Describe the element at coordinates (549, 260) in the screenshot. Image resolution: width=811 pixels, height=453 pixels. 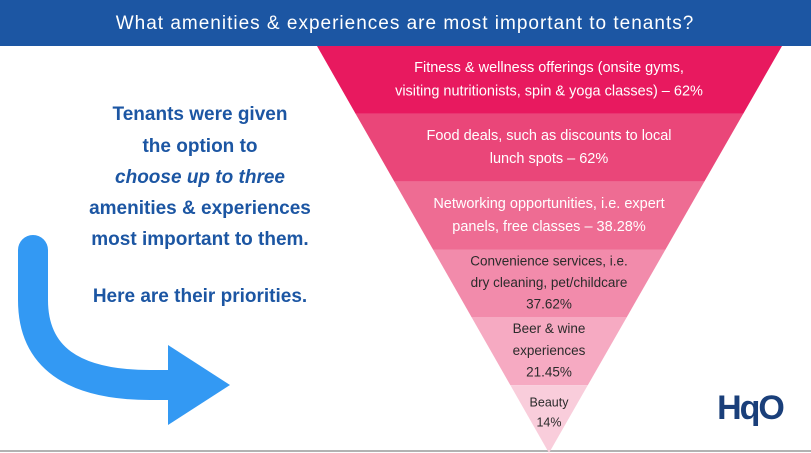
I see `funnel-label: Convenience services, i.e.` at that location.